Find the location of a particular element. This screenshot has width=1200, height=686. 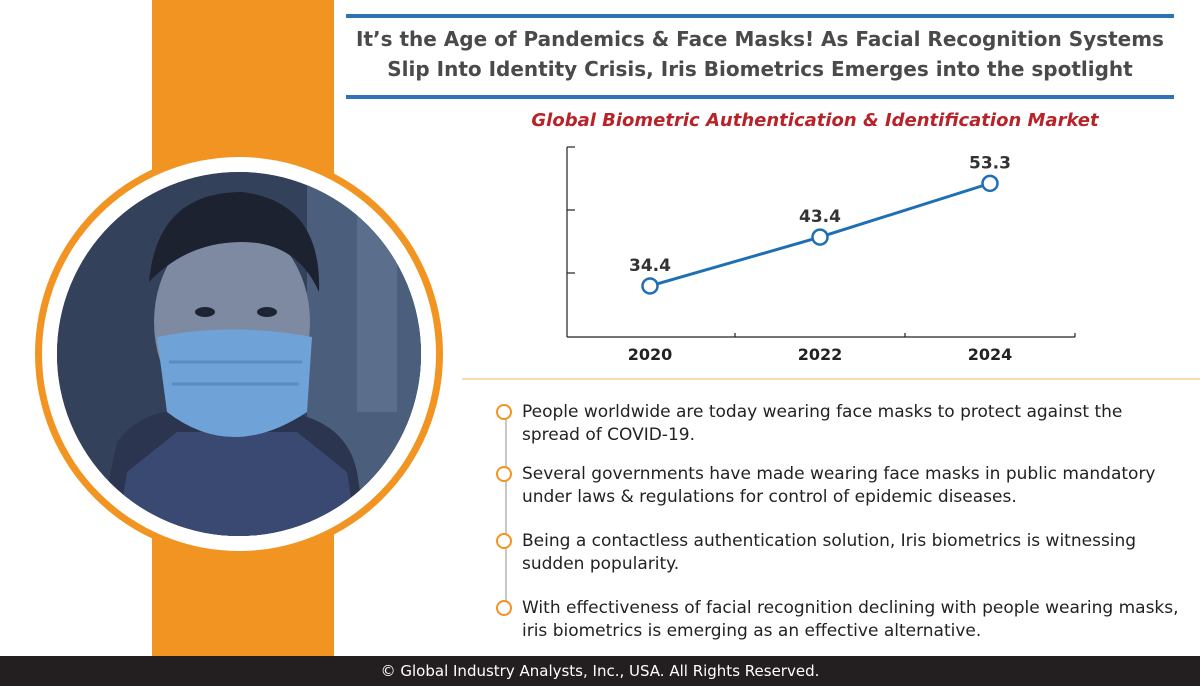

data-label: 53.3 is located at coordinates (990, 163).